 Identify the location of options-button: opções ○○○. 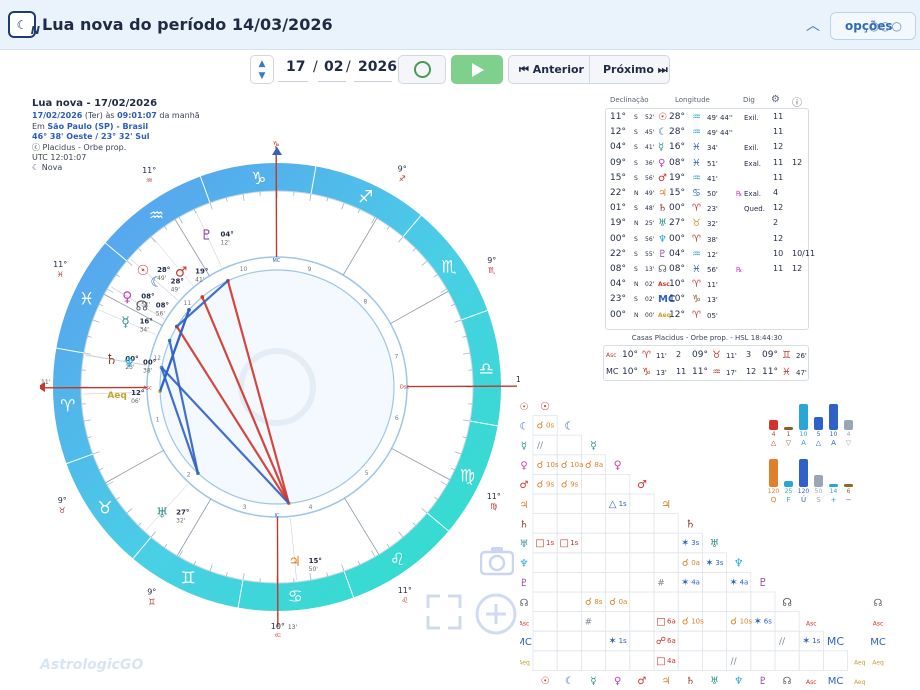
(873, 26).